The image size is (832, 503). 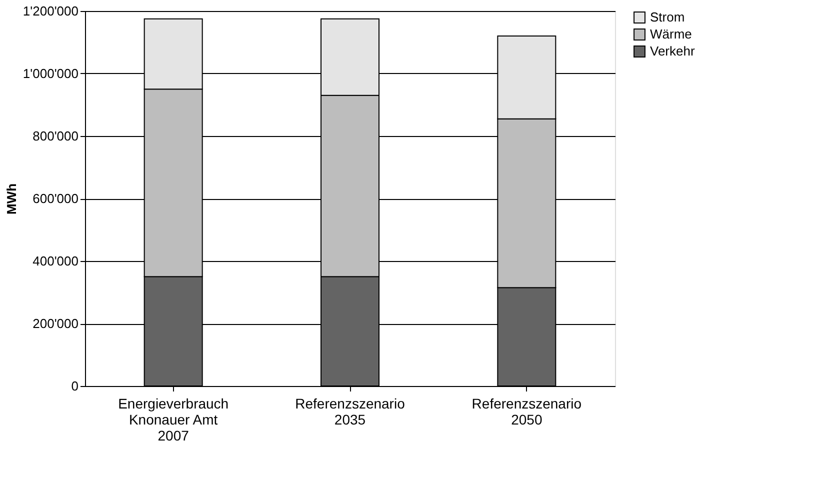 What do you see at coordinates (74, 386) in the screenshot?
I see `y-tick-label: 0` at bounding box center [74, 386].